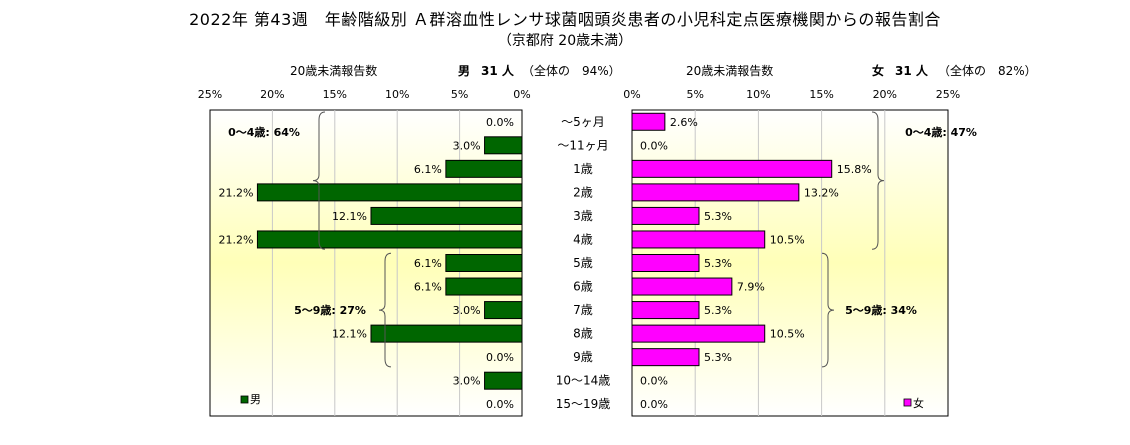 The image size is (1130, 445). I want to click on female-tick-label: 10%, so click(758, 94).